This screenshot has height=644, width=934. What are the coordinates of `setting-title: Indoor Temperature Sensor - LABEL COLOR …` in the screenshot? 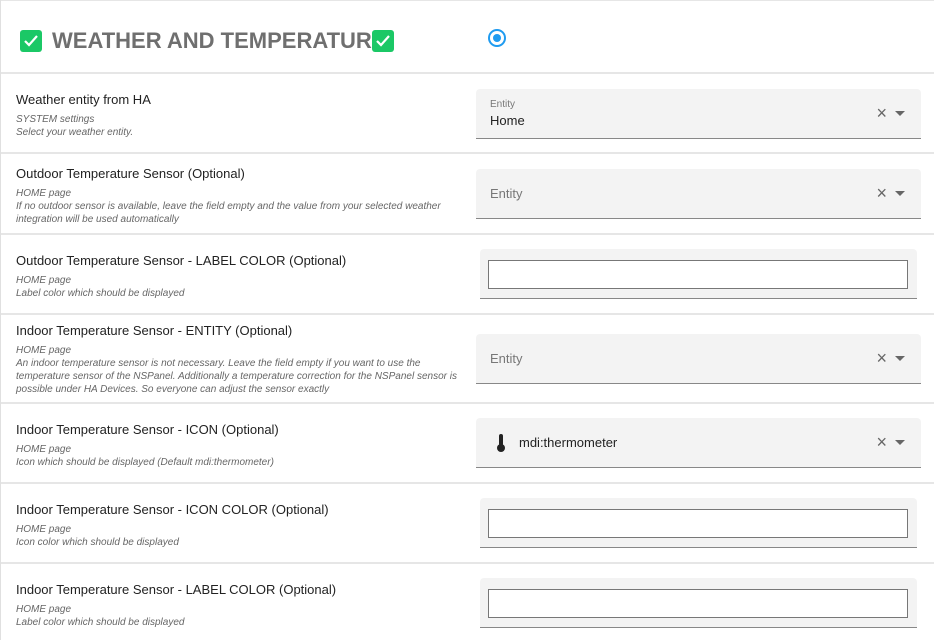 It's located at (176, 589).